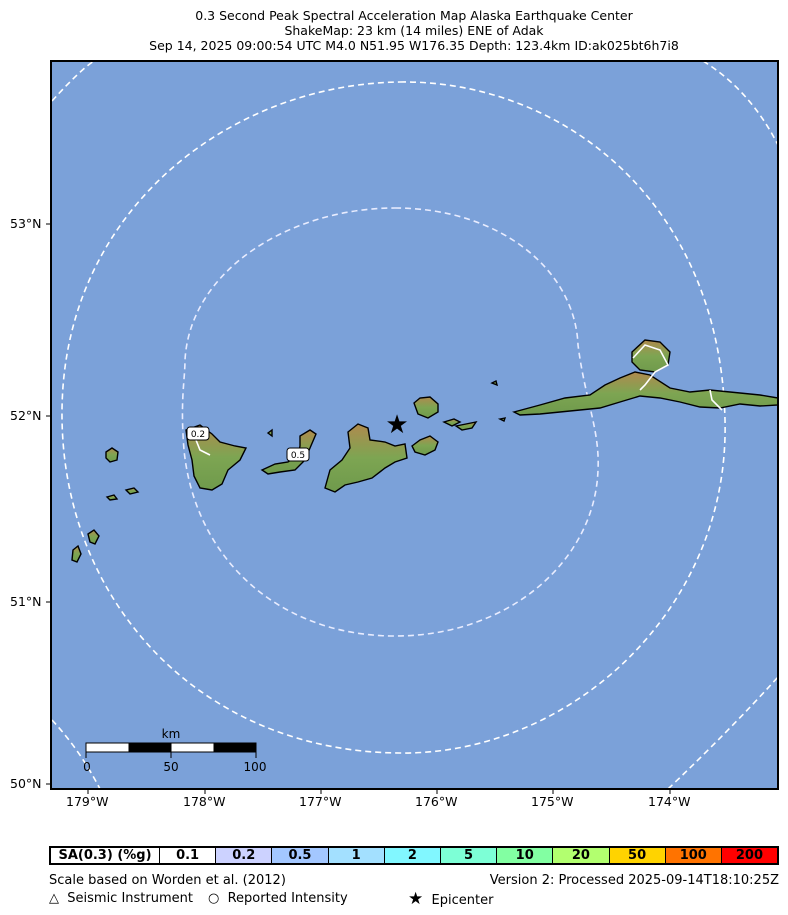 The image size is (788, 915). Describe the element at coordinates (214, 898) in the screenshot. I see `circle-icon: ○` at that location.